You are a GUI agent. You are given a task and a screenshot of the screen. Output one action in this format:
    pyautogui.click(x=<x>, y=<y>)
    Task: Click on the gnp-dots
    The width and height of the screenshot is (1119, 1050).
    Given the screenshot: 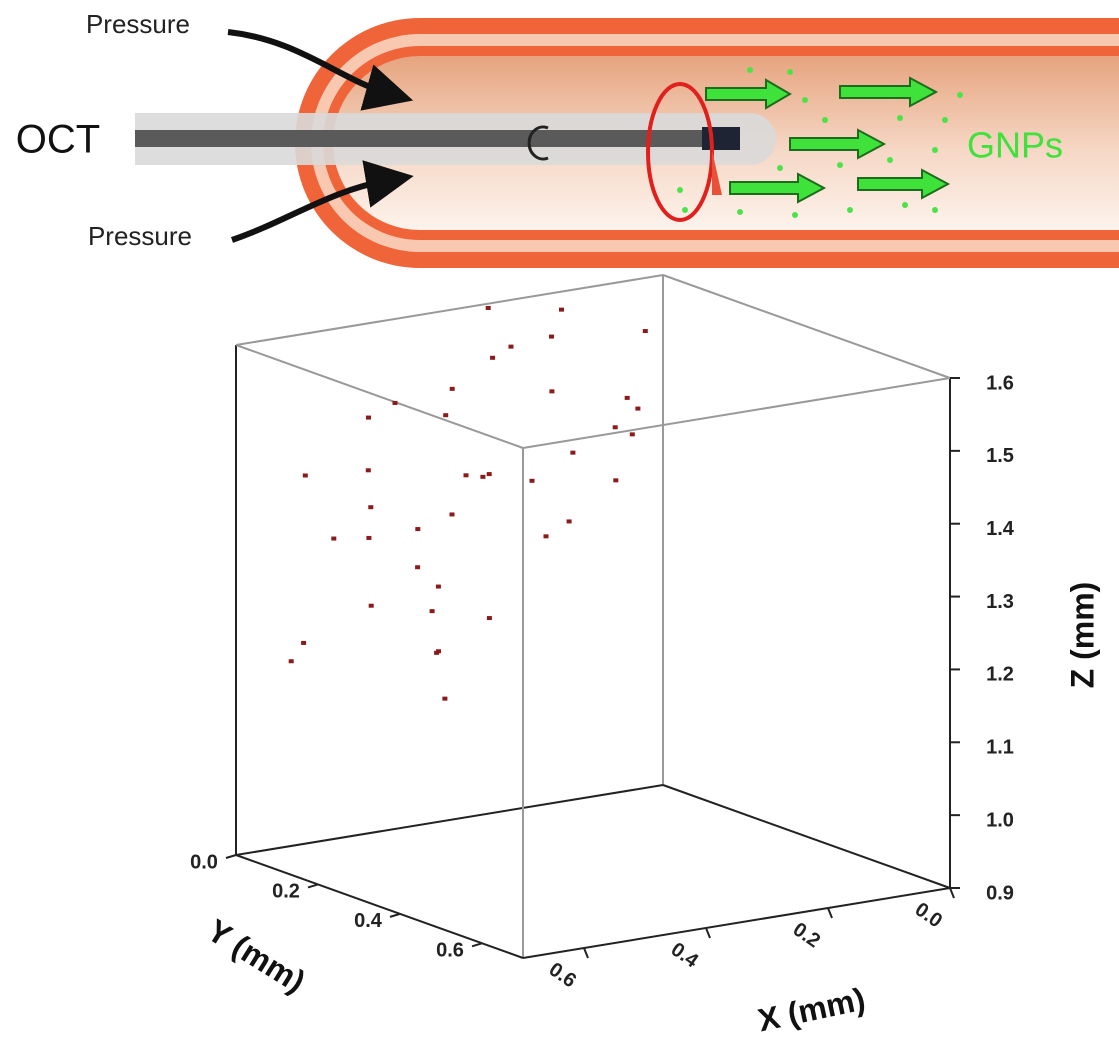 What is the action you would take?
    pyautogui.click(x=820, y=142)
    